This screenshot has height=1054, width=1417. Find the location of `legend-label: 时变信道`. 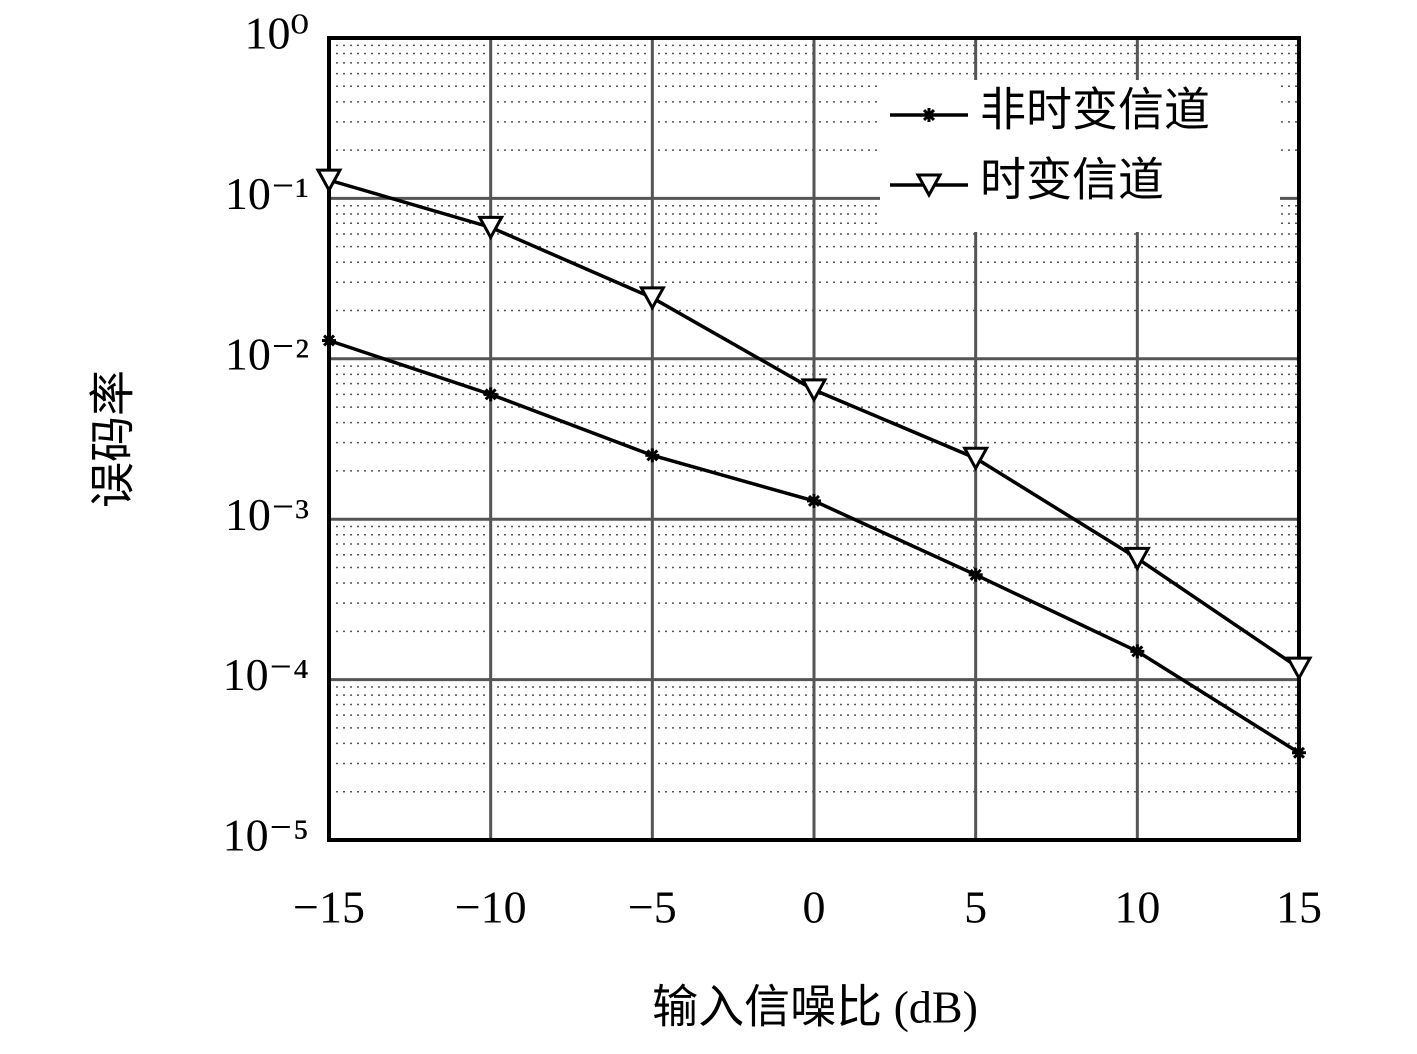

legend-label: 时变信道 is located at coordinates (1072, 180).